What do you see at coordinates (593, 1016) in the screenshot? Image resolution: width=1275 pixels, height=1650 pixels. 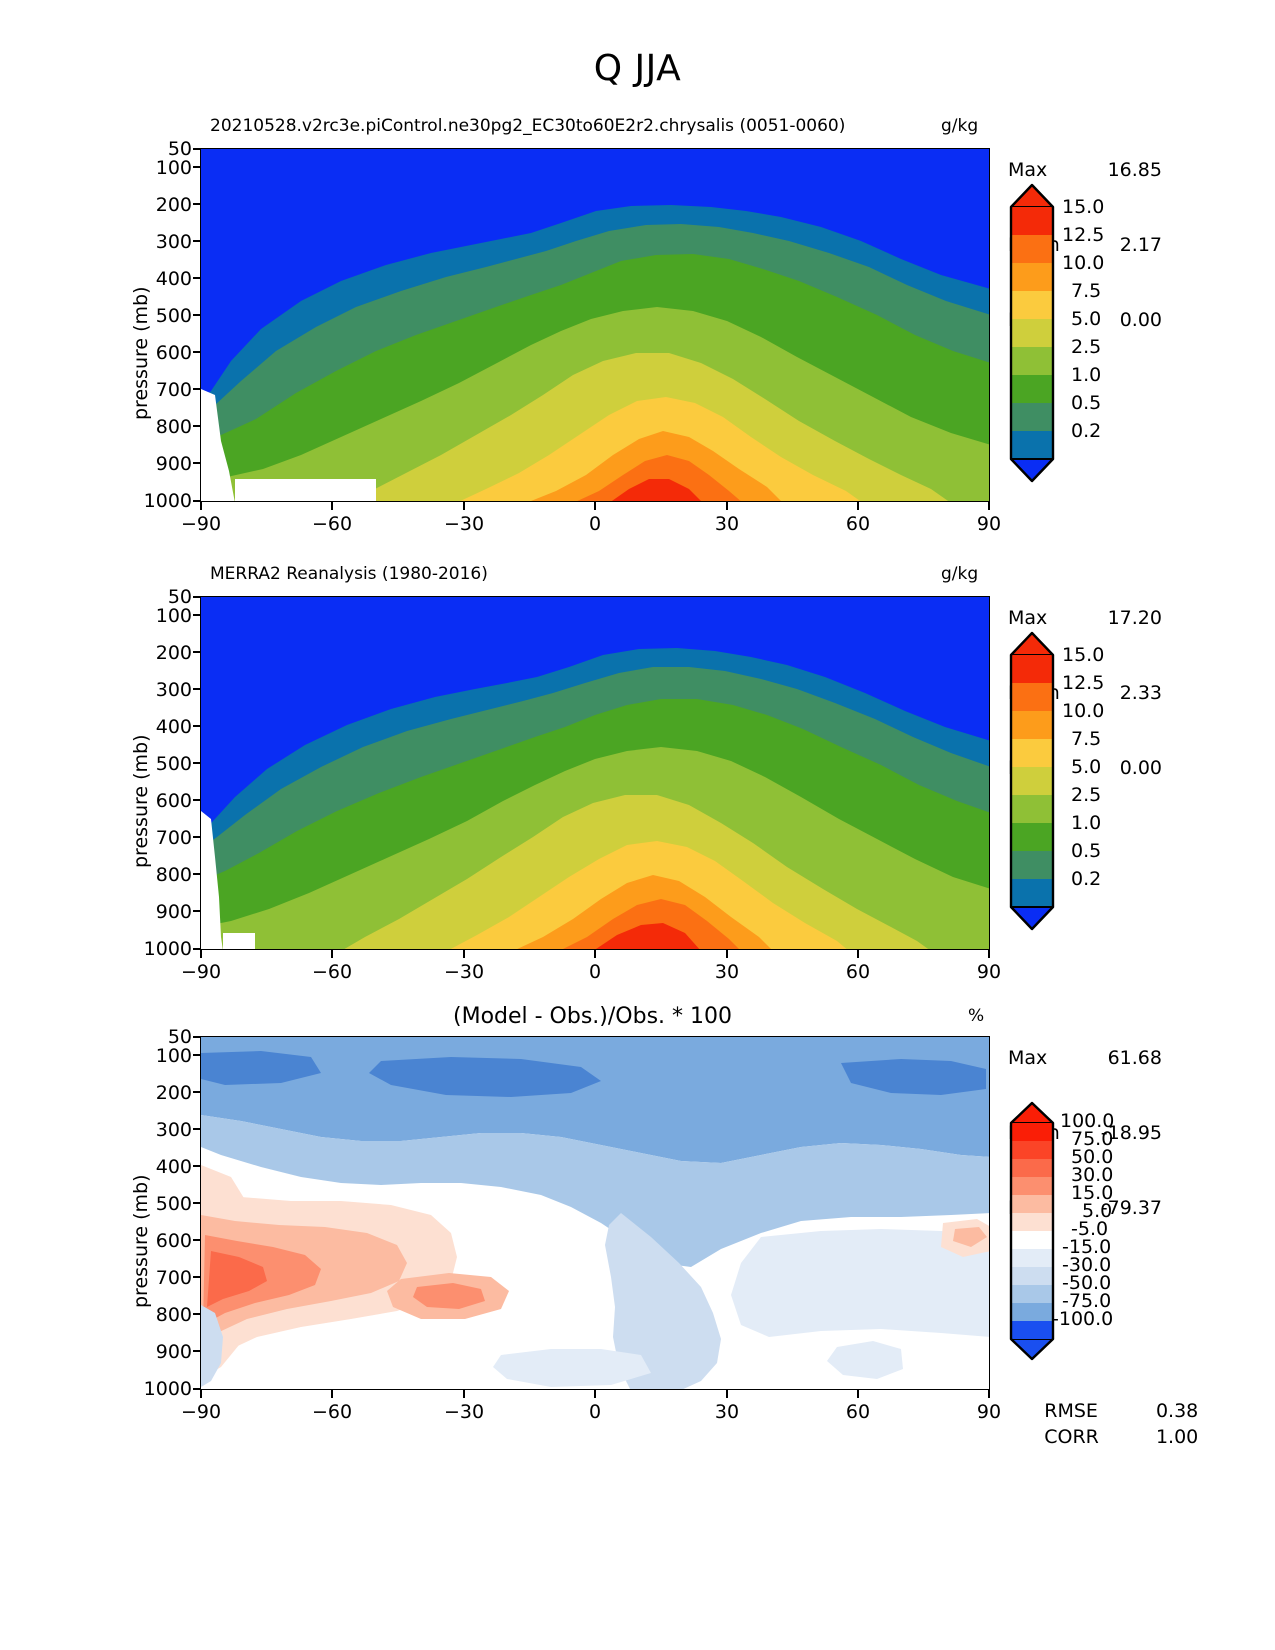 I see `panel-diff-title: (Model - Obs.)/Obs. * 100` at bounding box center [593, 1016].